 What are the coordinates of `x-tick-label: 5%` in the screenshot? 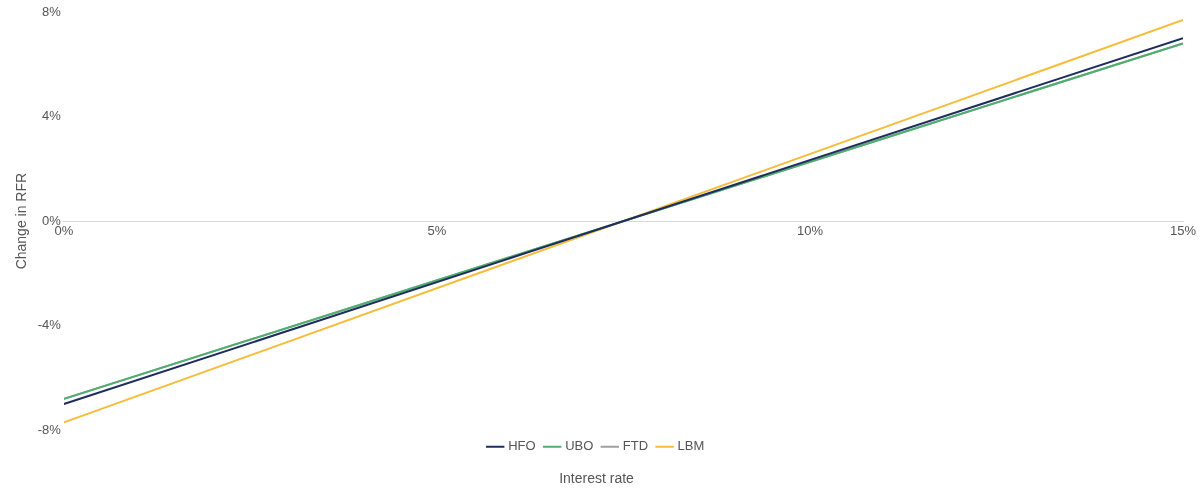 It's located at (437, 231).